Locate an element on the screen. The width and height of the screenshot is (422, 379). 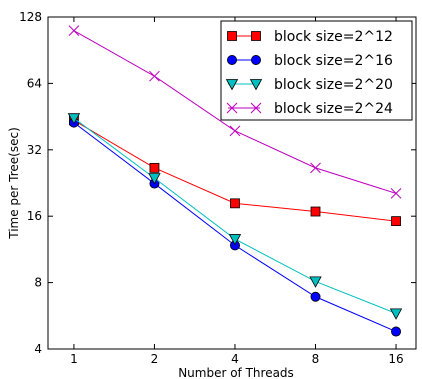
y-tick-label: 32 is located at coordinates (34, 150).